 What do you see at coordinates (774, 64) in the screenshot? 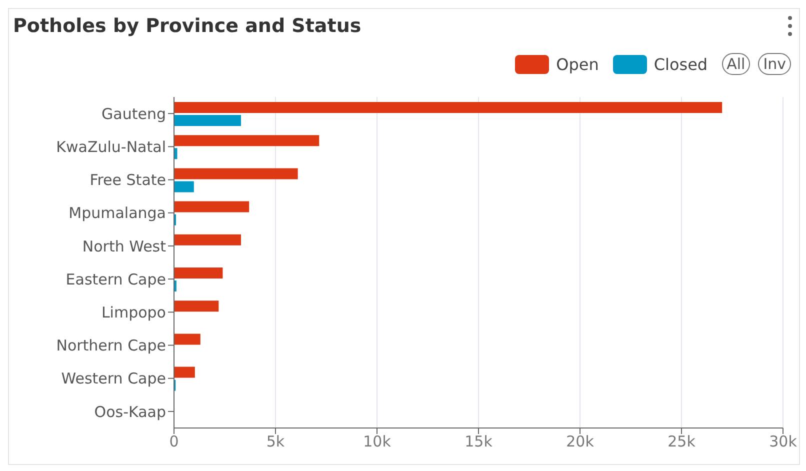
I see `text: Inv` at bounding box center [774, 64].